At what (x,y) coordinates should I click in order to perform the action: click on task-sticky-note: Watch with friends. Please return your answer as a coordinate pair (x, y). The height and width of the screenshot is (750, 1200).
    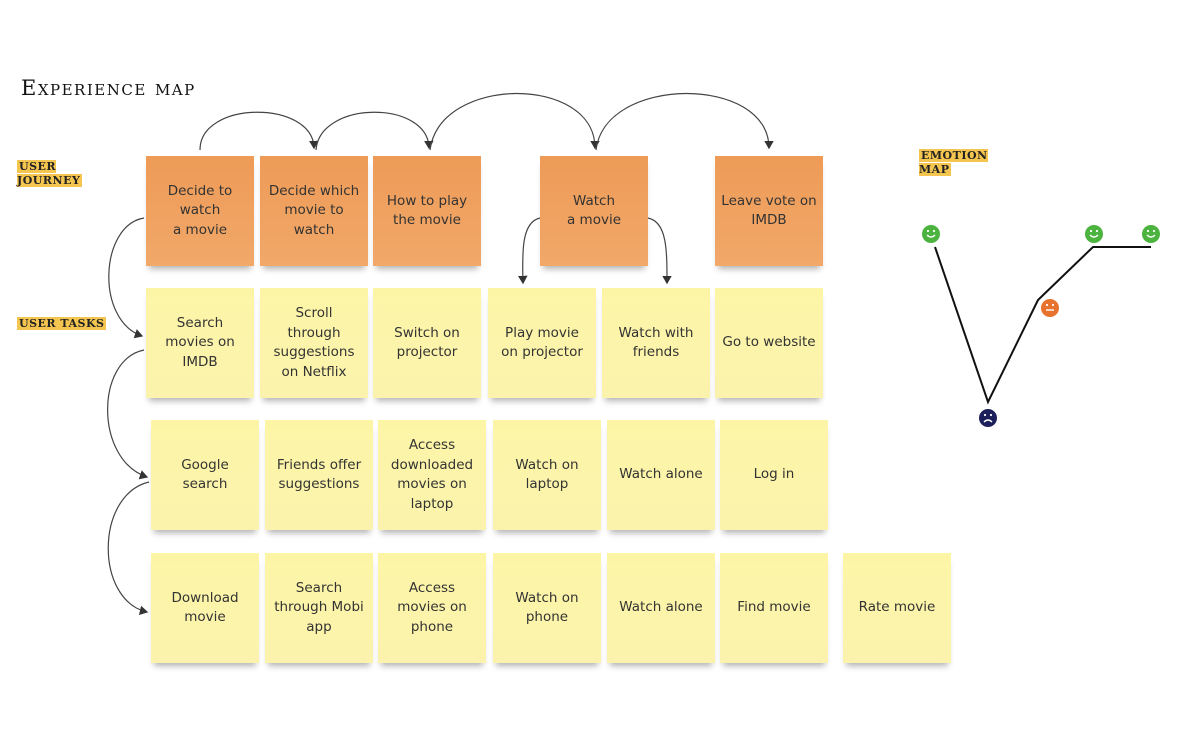
    Looking at the image, I should click on (656, 343).